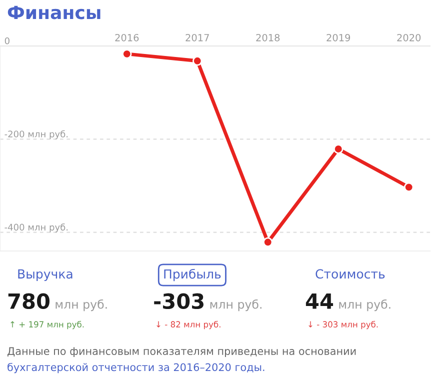 The image size is (442, 380). I want to click on y-tick-label: 0, so click(7, 40).